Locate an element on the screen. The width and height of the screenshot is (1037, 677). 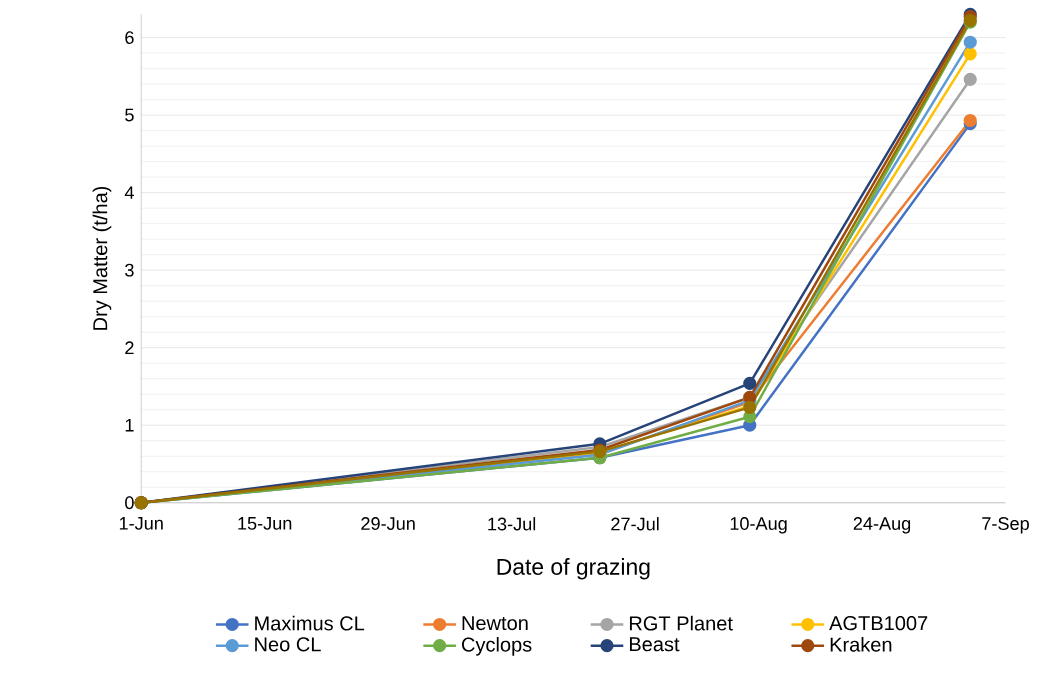
y-tick-label: 3 is located at coordinates (129, 270).